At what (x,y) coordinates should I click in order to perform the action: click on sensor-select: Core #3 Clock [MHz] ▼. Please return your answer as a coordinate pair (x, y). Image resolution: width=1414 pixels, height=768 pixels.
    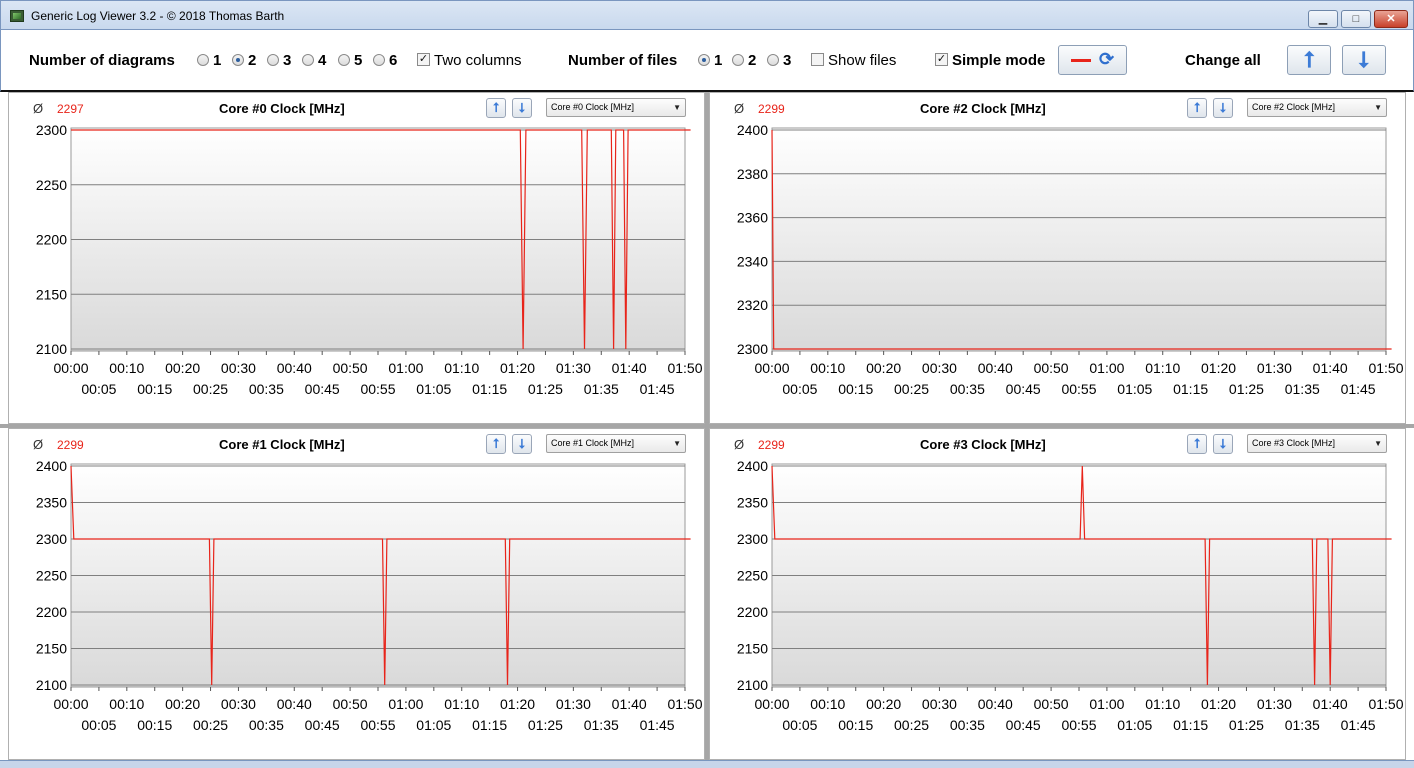
    Looking at the image, I should click on (1317, 443).